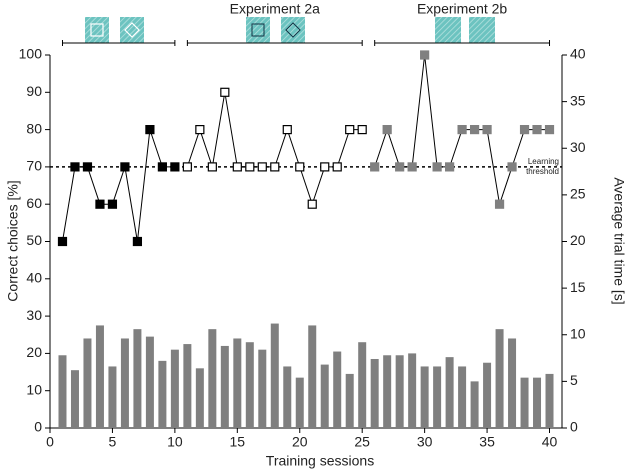 The width and height of the screenshot is (630, 473). I want to click on bracket-label: Experiment 2a, so click(275, 9).